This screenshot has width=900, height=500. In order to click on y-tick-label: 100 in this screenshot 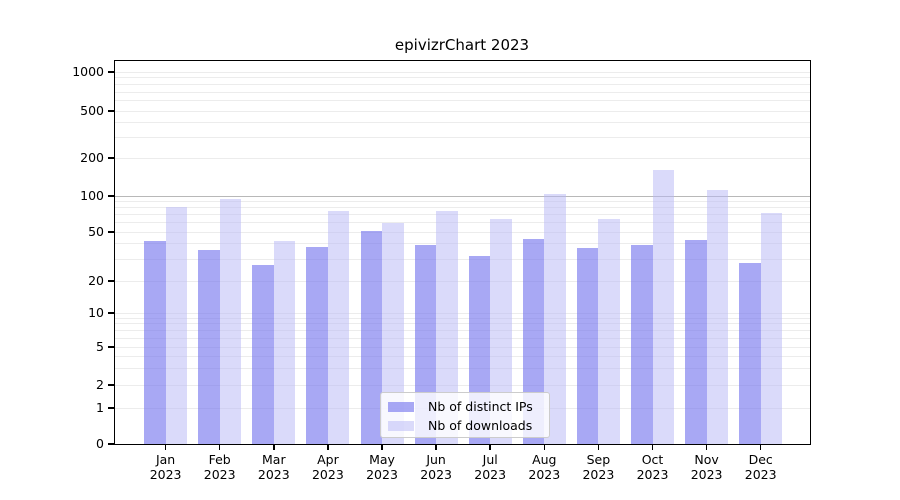, I will do `click(92, 195)`.